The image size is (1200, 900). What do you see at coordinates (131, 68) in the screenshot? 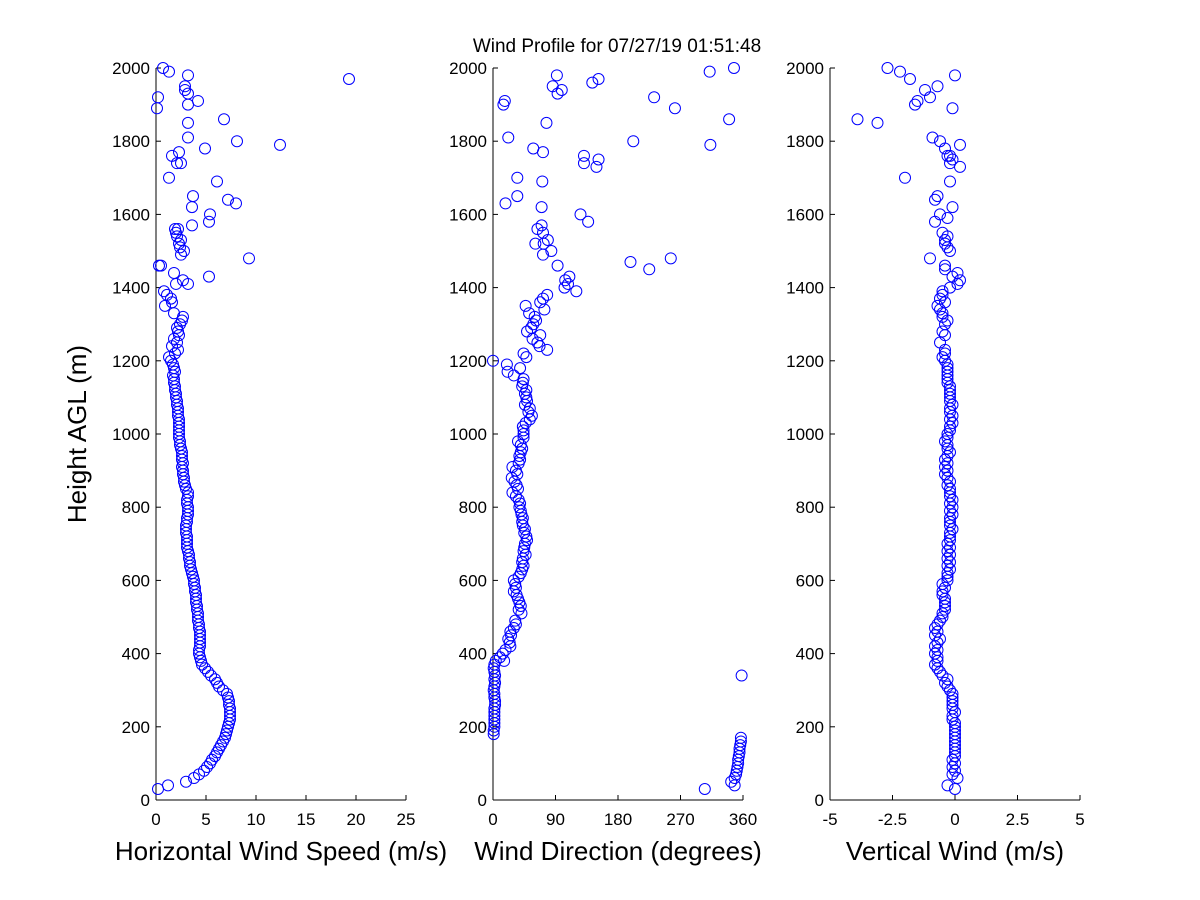
I see `y-tick-label: 2000` at bounding box center [131, 68].